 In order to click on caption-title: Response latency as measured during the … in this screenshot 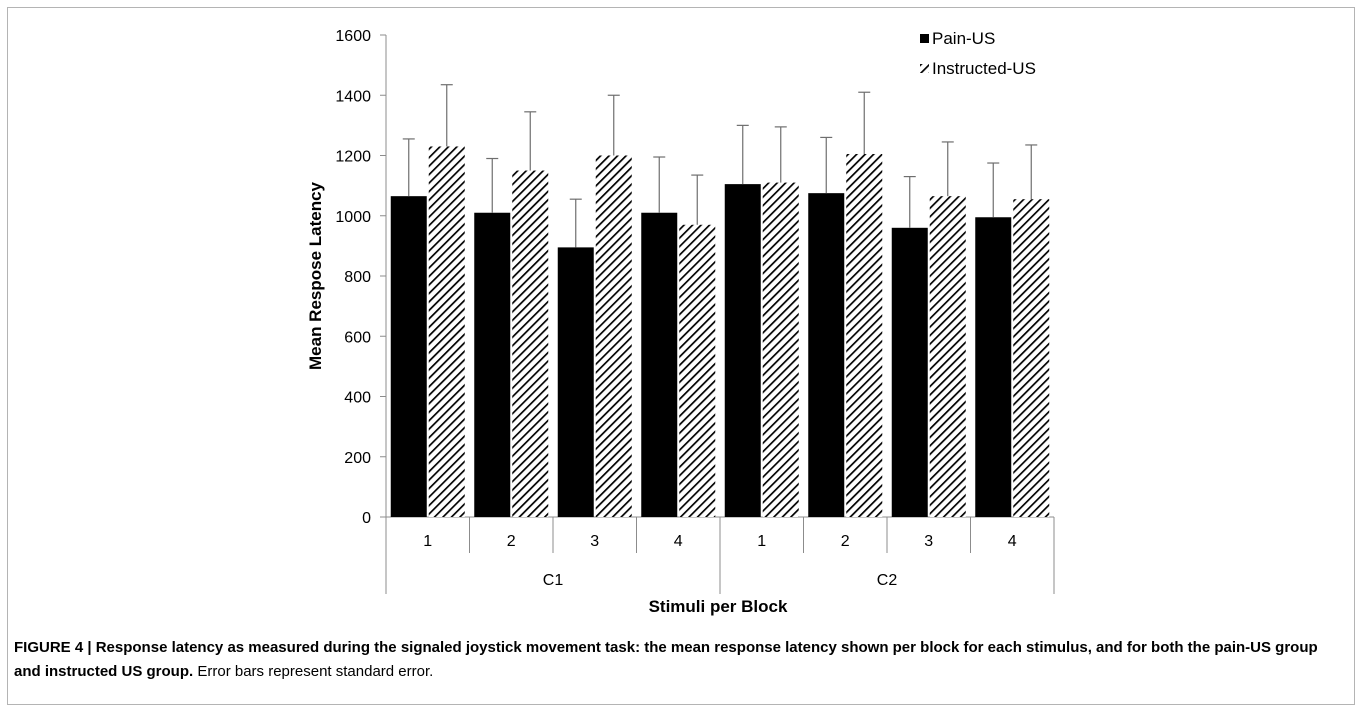, I will do `click(666, 659)`.